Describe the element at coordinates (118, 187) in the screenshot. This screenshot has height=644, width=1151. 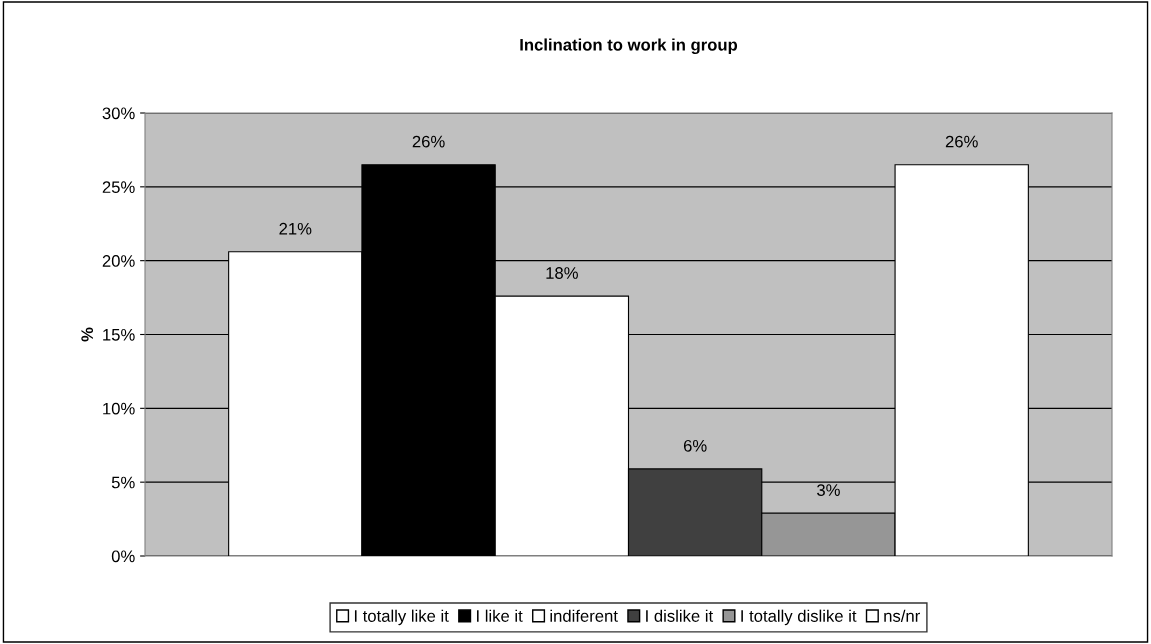
I see `y-tick-label: 25%` at that location.